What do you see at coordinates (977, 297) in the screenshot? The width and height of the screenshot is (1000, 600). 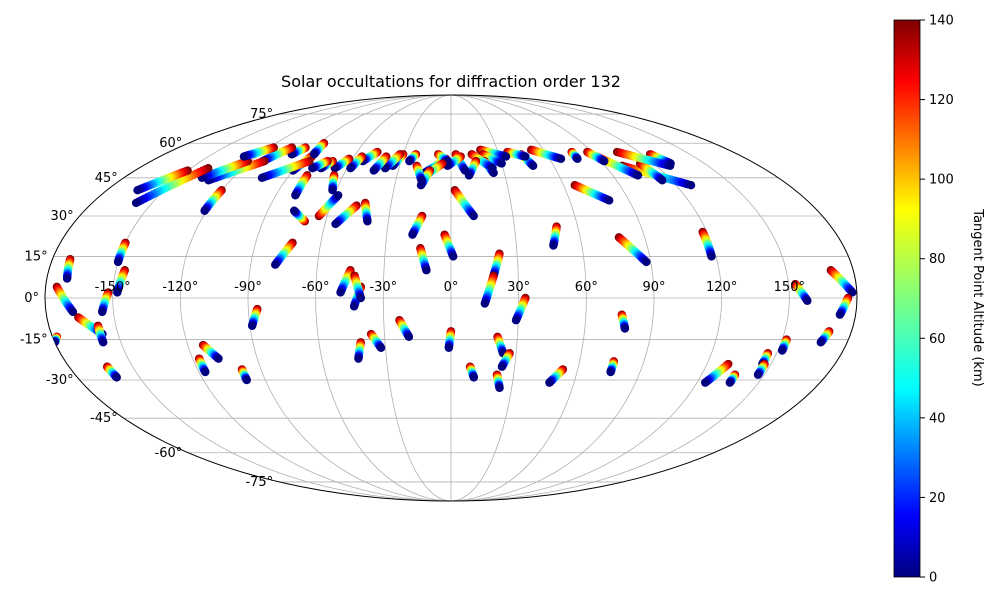 I see `colorbar-label: Tangent Point Altitude (km)` at bounding box center [977, 297].